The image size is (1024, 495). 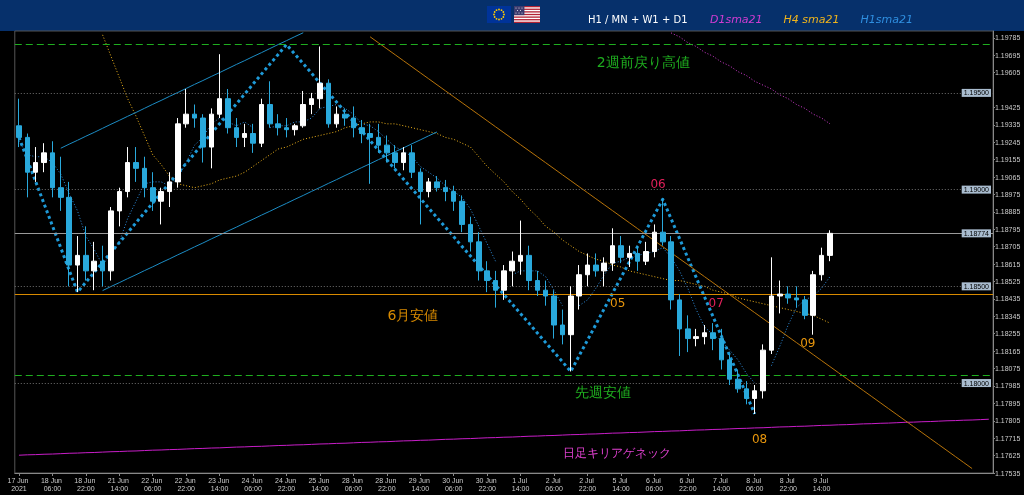 What do you see at coordinates (759, 438) in the screenshot?
I see `annotation: 08` at bounding box center [759, 438].